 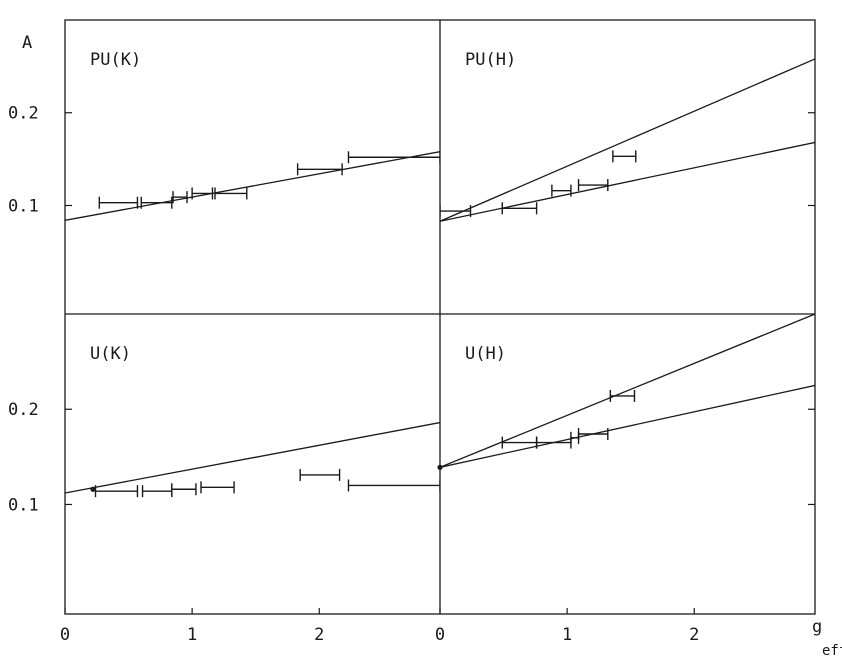 I want to click on y-axis-label: A, so click(x=27, y=43).